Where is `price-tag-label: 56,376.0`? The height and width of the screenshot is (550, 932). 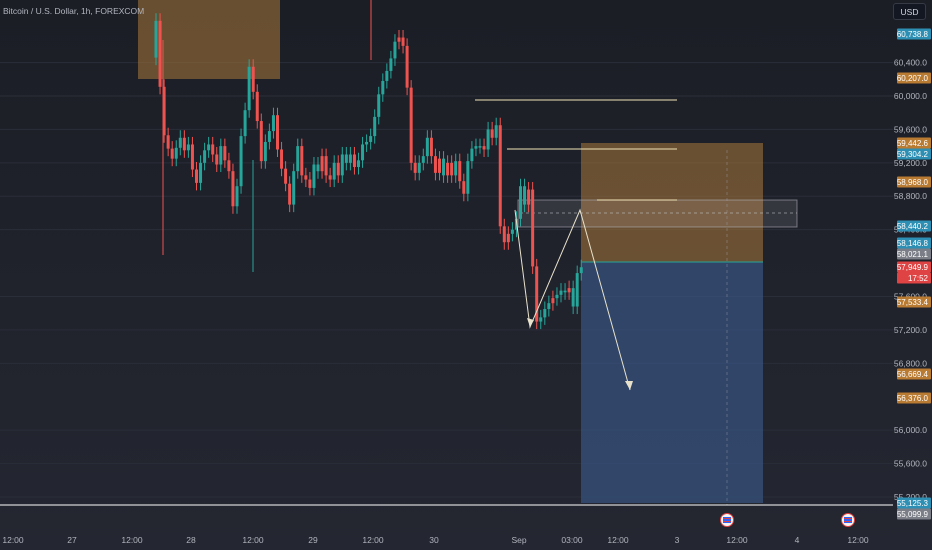
price-tag-label: 56,376.0 is located at coordinates (913, 398).